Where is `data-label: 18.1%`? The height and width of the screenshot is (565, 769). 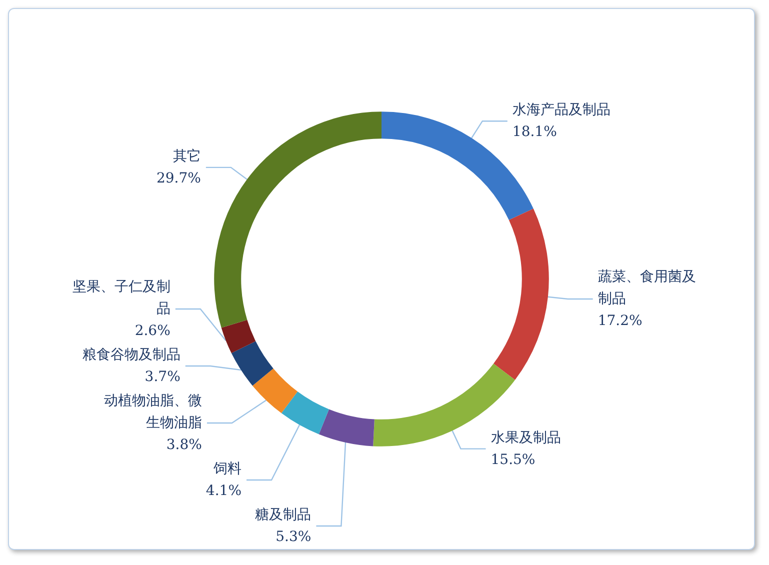
data-label: 18.1% is located at coordinates (534, 132).